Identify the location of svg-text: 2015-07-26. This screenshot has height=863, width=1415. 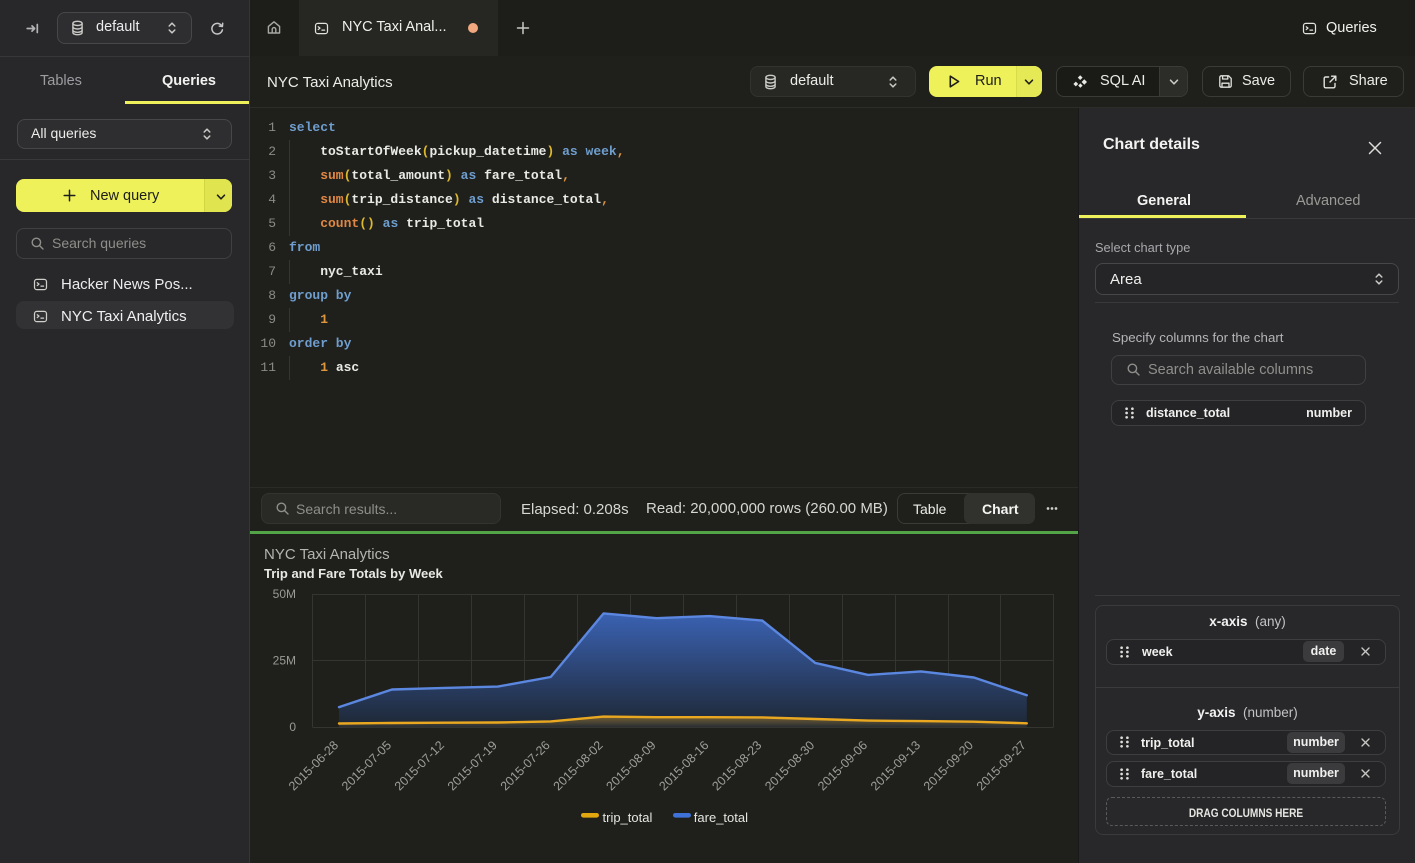
(525, 765).